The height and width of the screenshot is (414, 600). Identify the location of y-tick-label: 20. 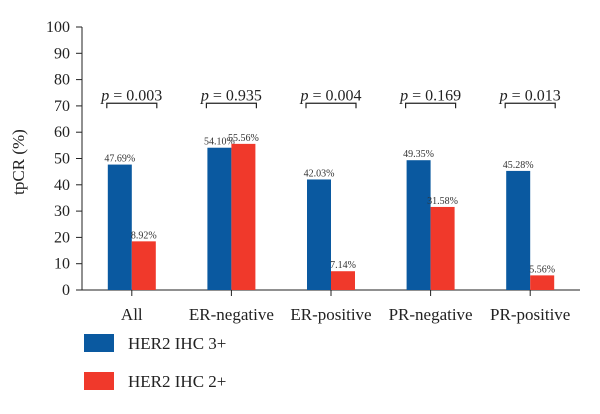
(62, 237).